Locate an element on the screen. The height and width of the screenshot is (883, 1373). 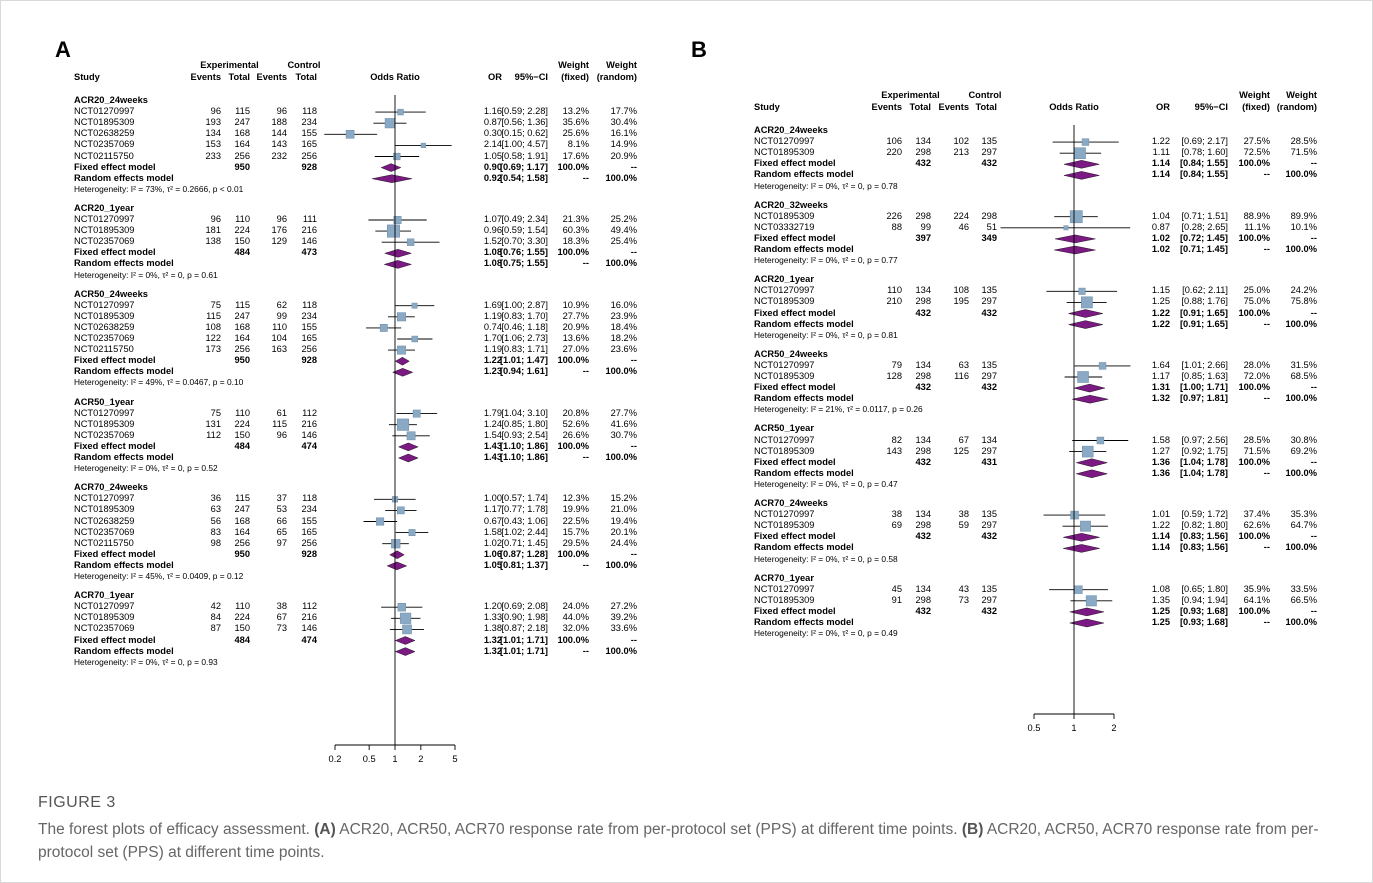
exp-total: 298 is located at coordinates (923, 215).